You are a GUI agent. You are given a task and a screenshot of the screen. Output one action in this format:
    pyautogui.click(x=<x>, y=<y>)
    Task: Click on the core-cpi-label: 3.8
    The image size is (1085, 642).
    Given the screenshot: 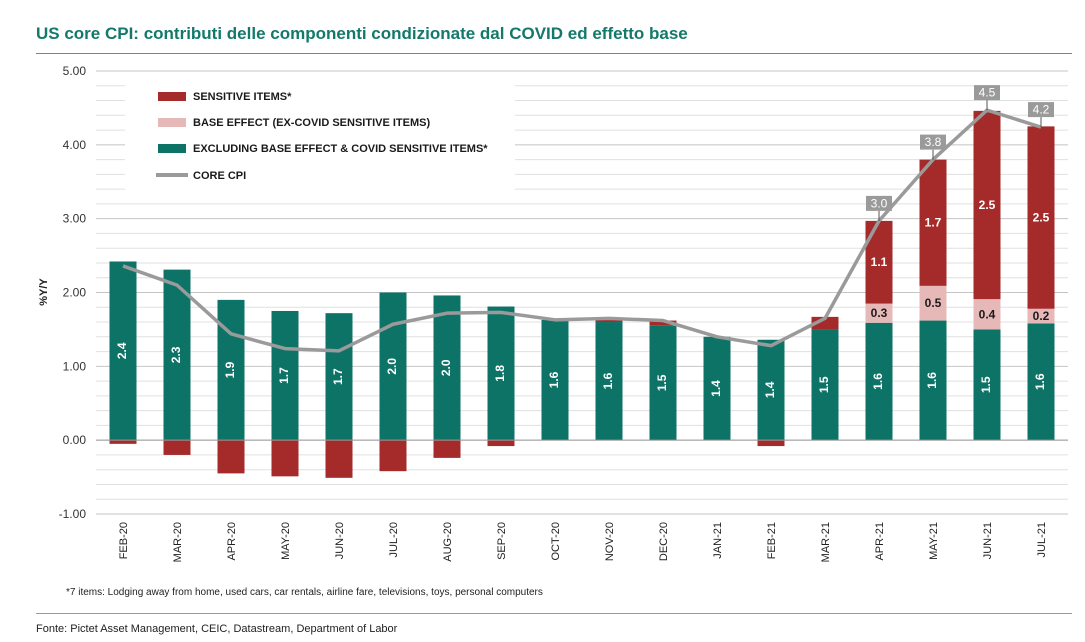 What is the action you would take?
    pyautogui.click(x=933, y=142)
    